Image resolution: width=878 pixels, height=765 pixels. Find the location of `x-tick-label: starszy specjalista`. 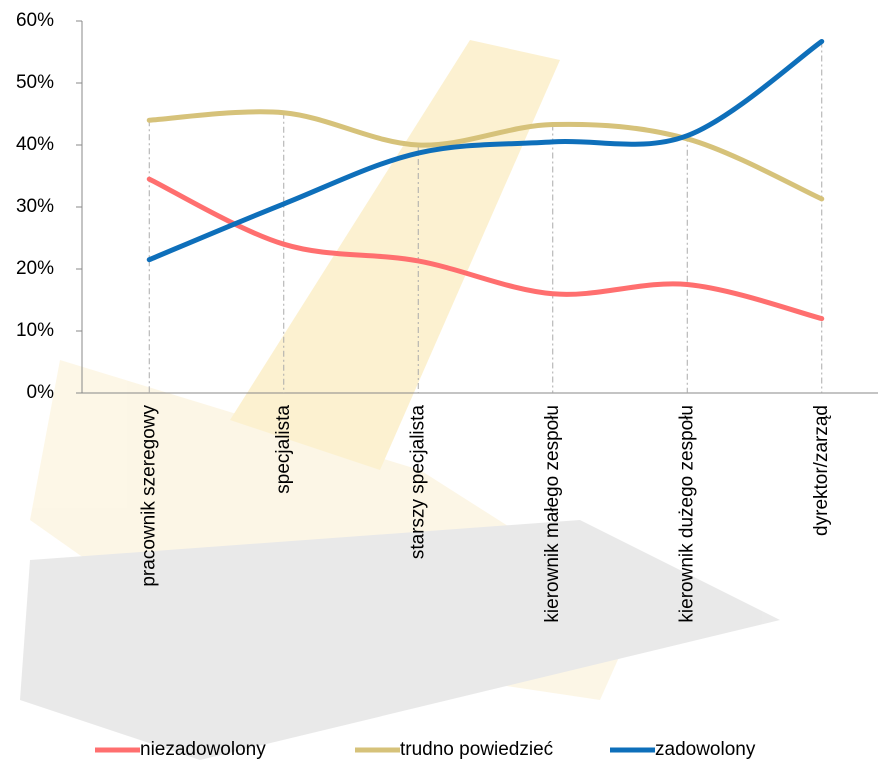

x-tick-label: starszy specjalista is located at coordinates (417, 482).